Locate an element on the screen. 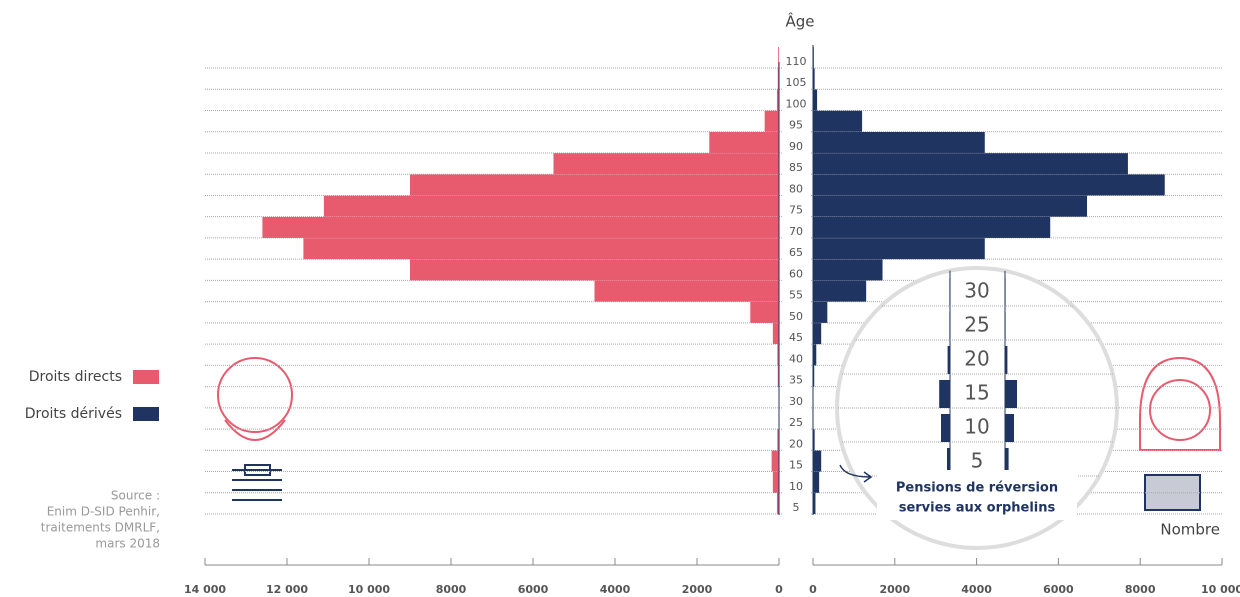 This screenshot has height=597, width=1240. legend: Droits directs Droits dérivés is located at coordinates (92, 395).